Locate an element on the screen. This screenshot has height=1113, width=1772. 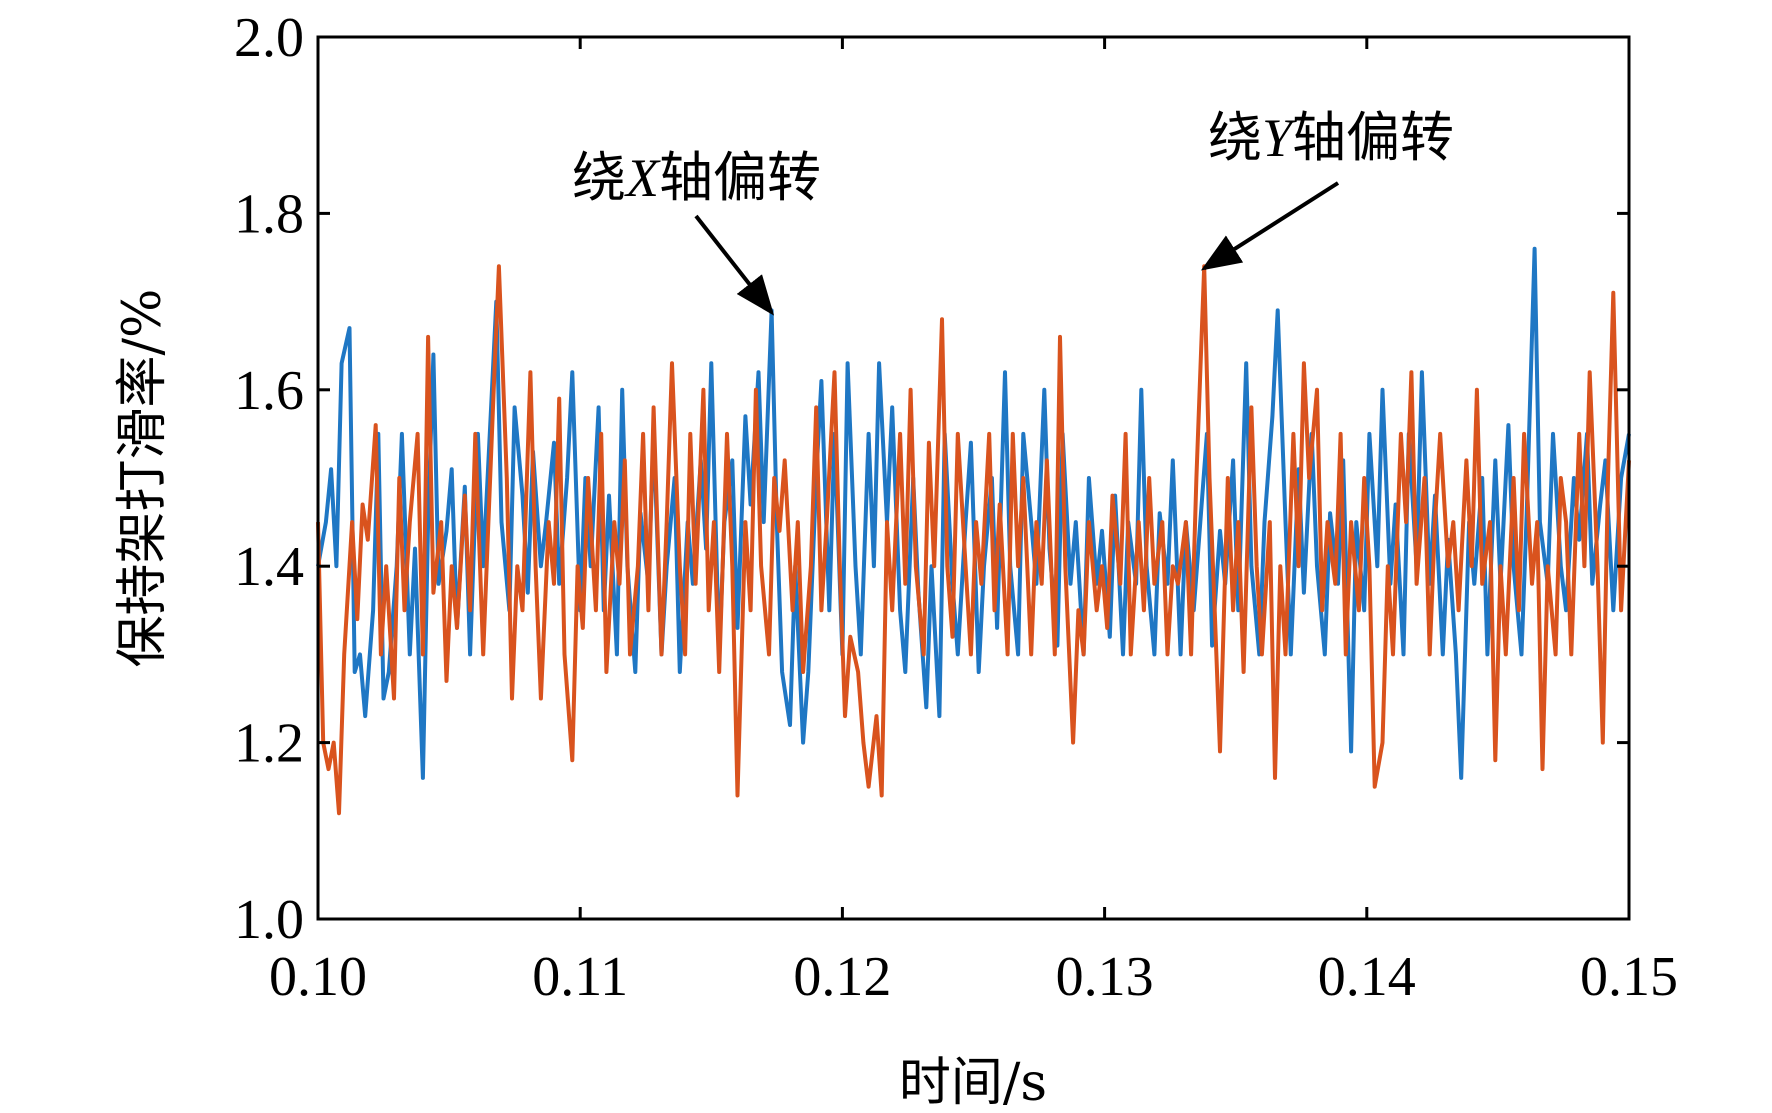
y-tick-label: 1.8 is located at coordinates (269, 214).